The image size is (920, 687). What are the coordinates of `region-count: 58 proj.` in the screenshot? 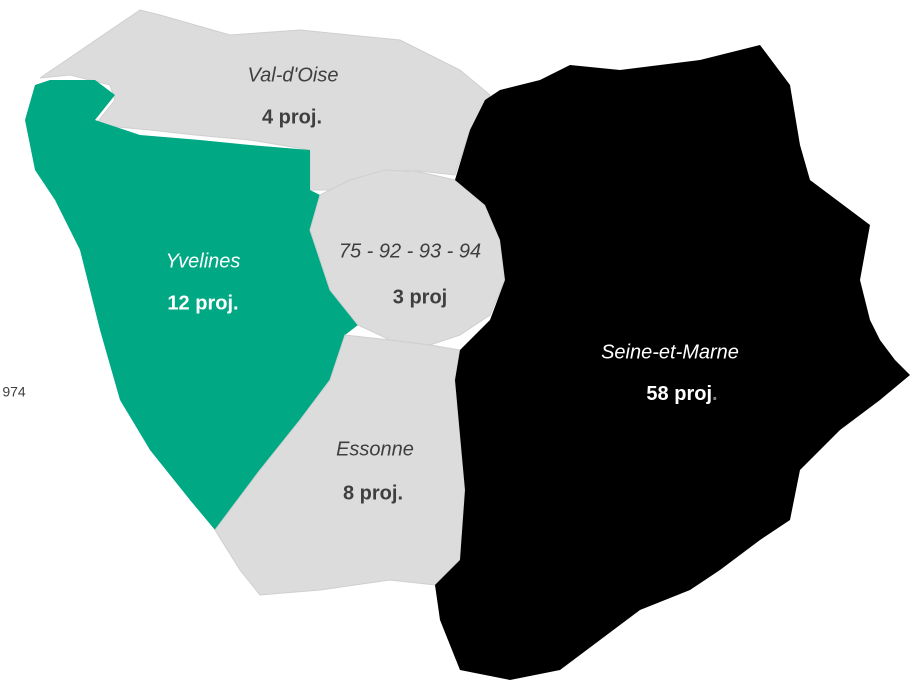 It's located at (681, 394).